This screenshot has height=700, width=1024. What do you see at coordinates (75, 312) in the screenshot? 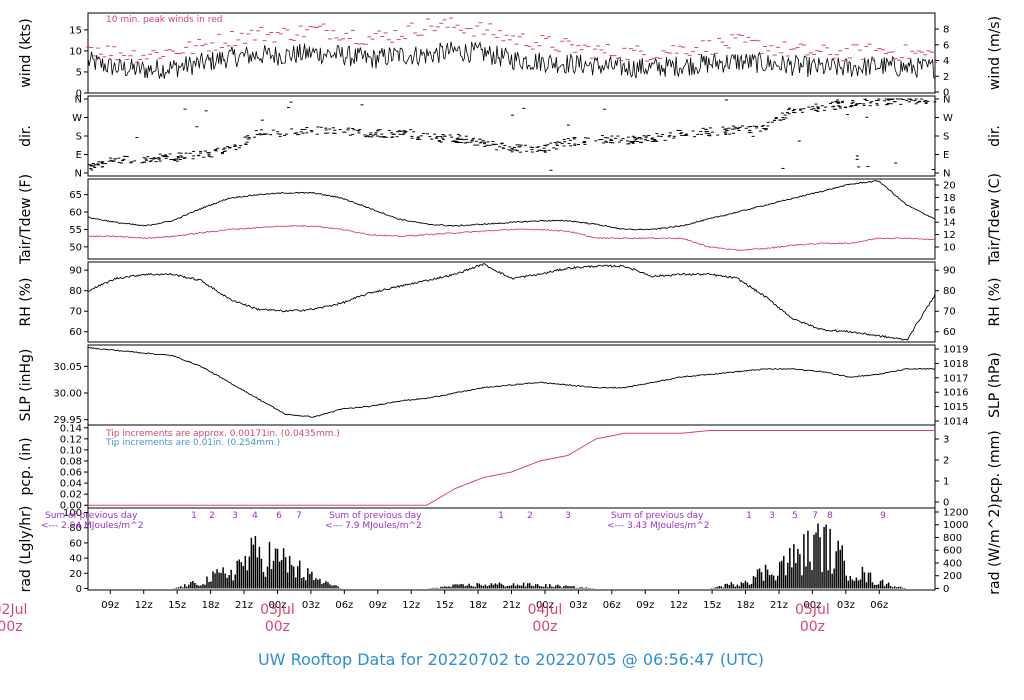
I see `y-tick-label: 70` at bounding box center [75, 312].